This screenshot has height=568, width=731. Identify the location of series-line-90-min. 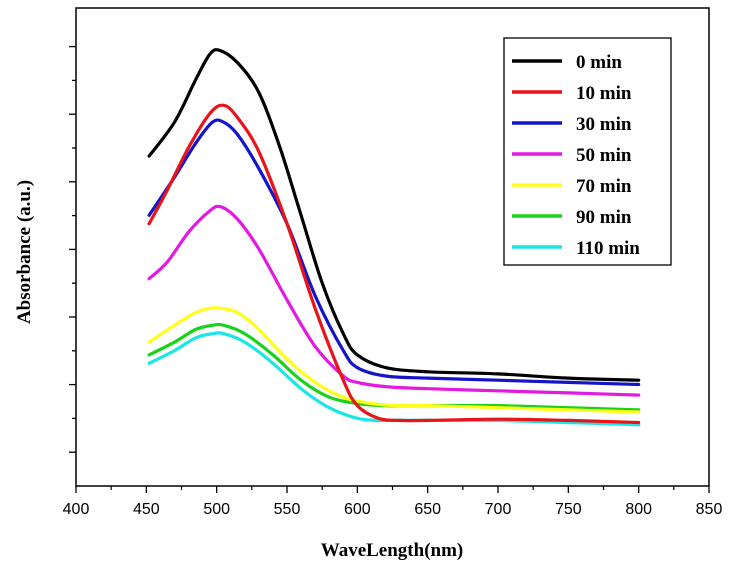
(394, 367).